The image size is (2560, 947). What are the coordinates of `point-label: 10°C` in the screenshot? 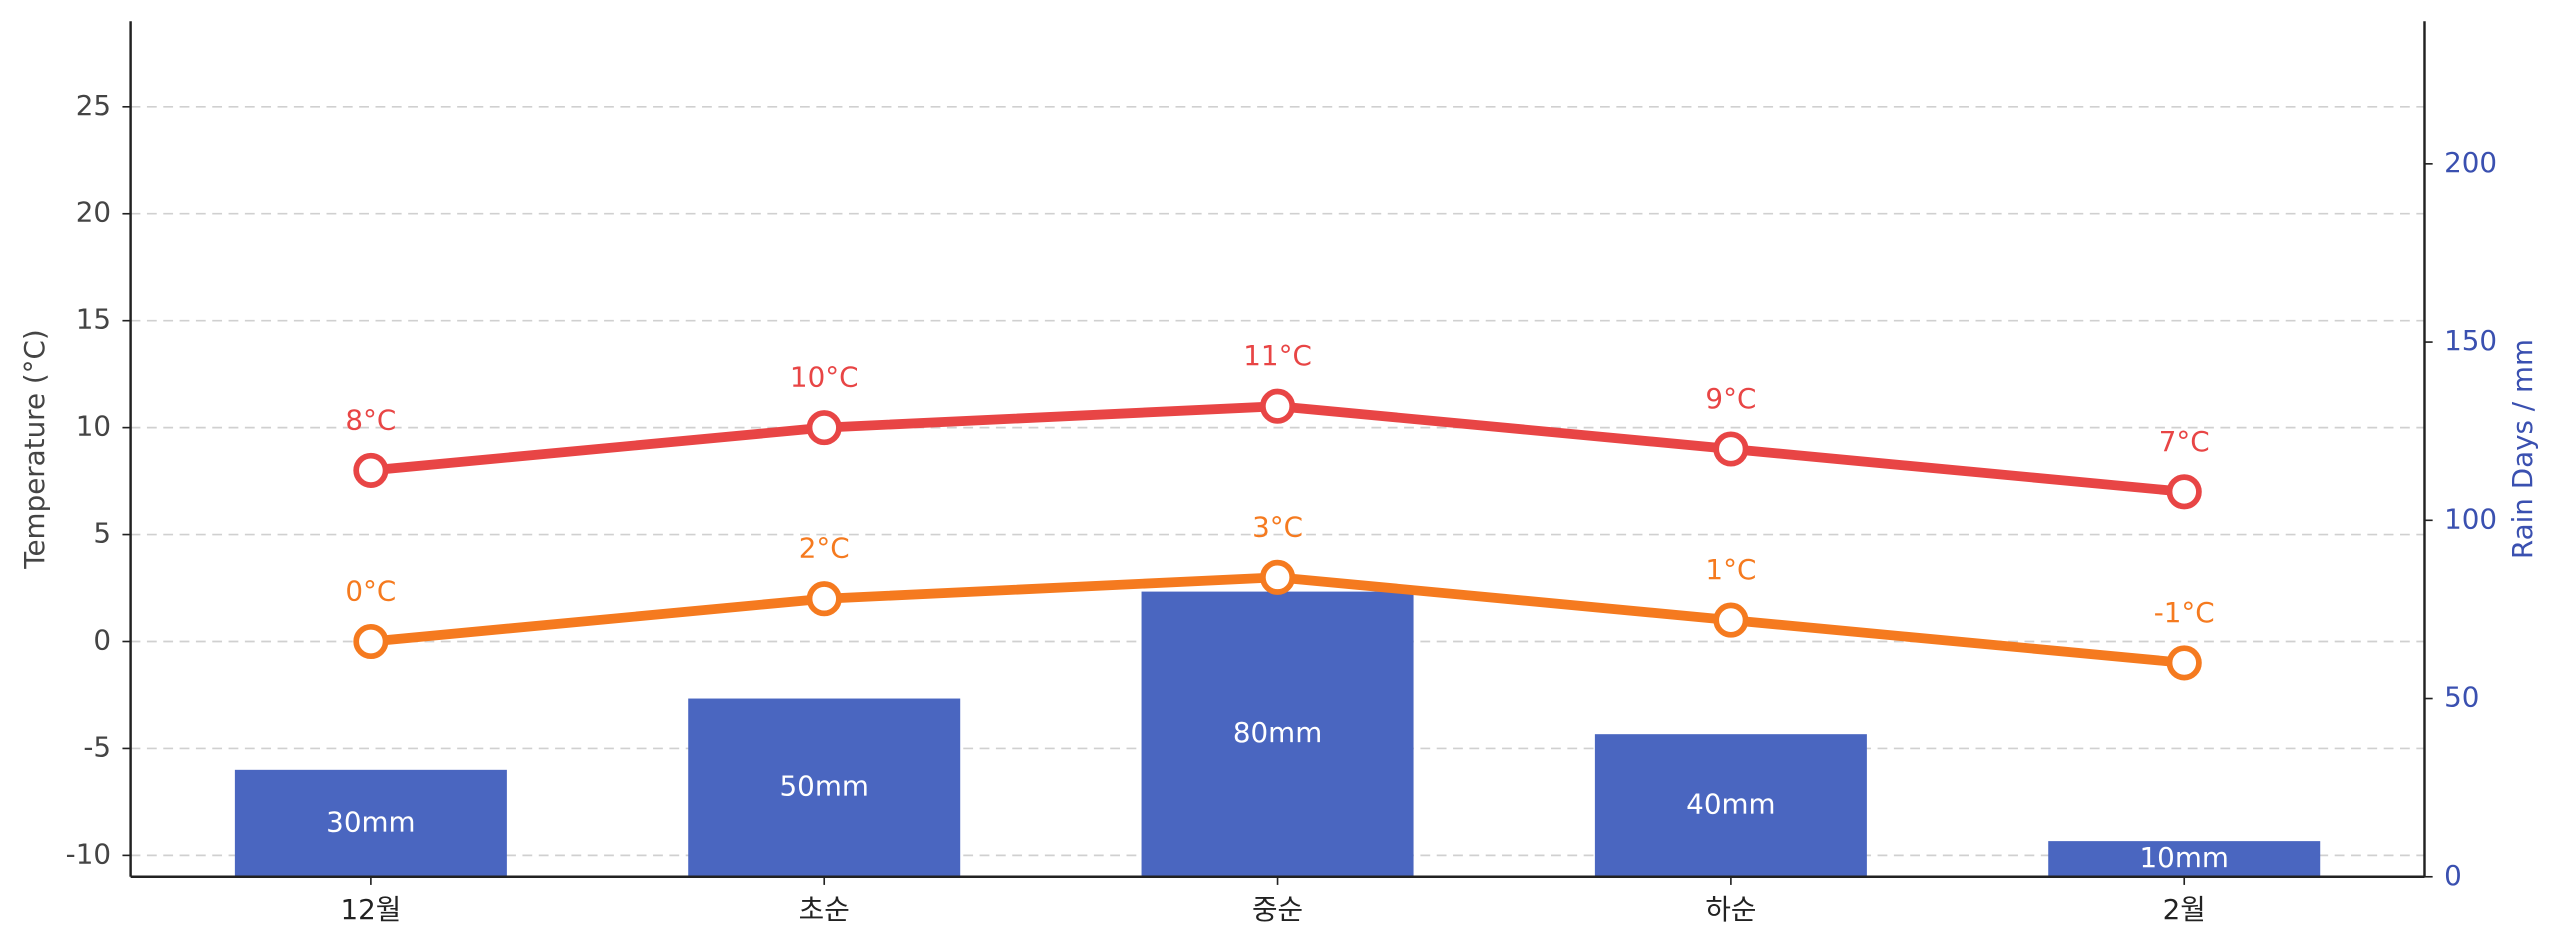 It's located at (824, 377).